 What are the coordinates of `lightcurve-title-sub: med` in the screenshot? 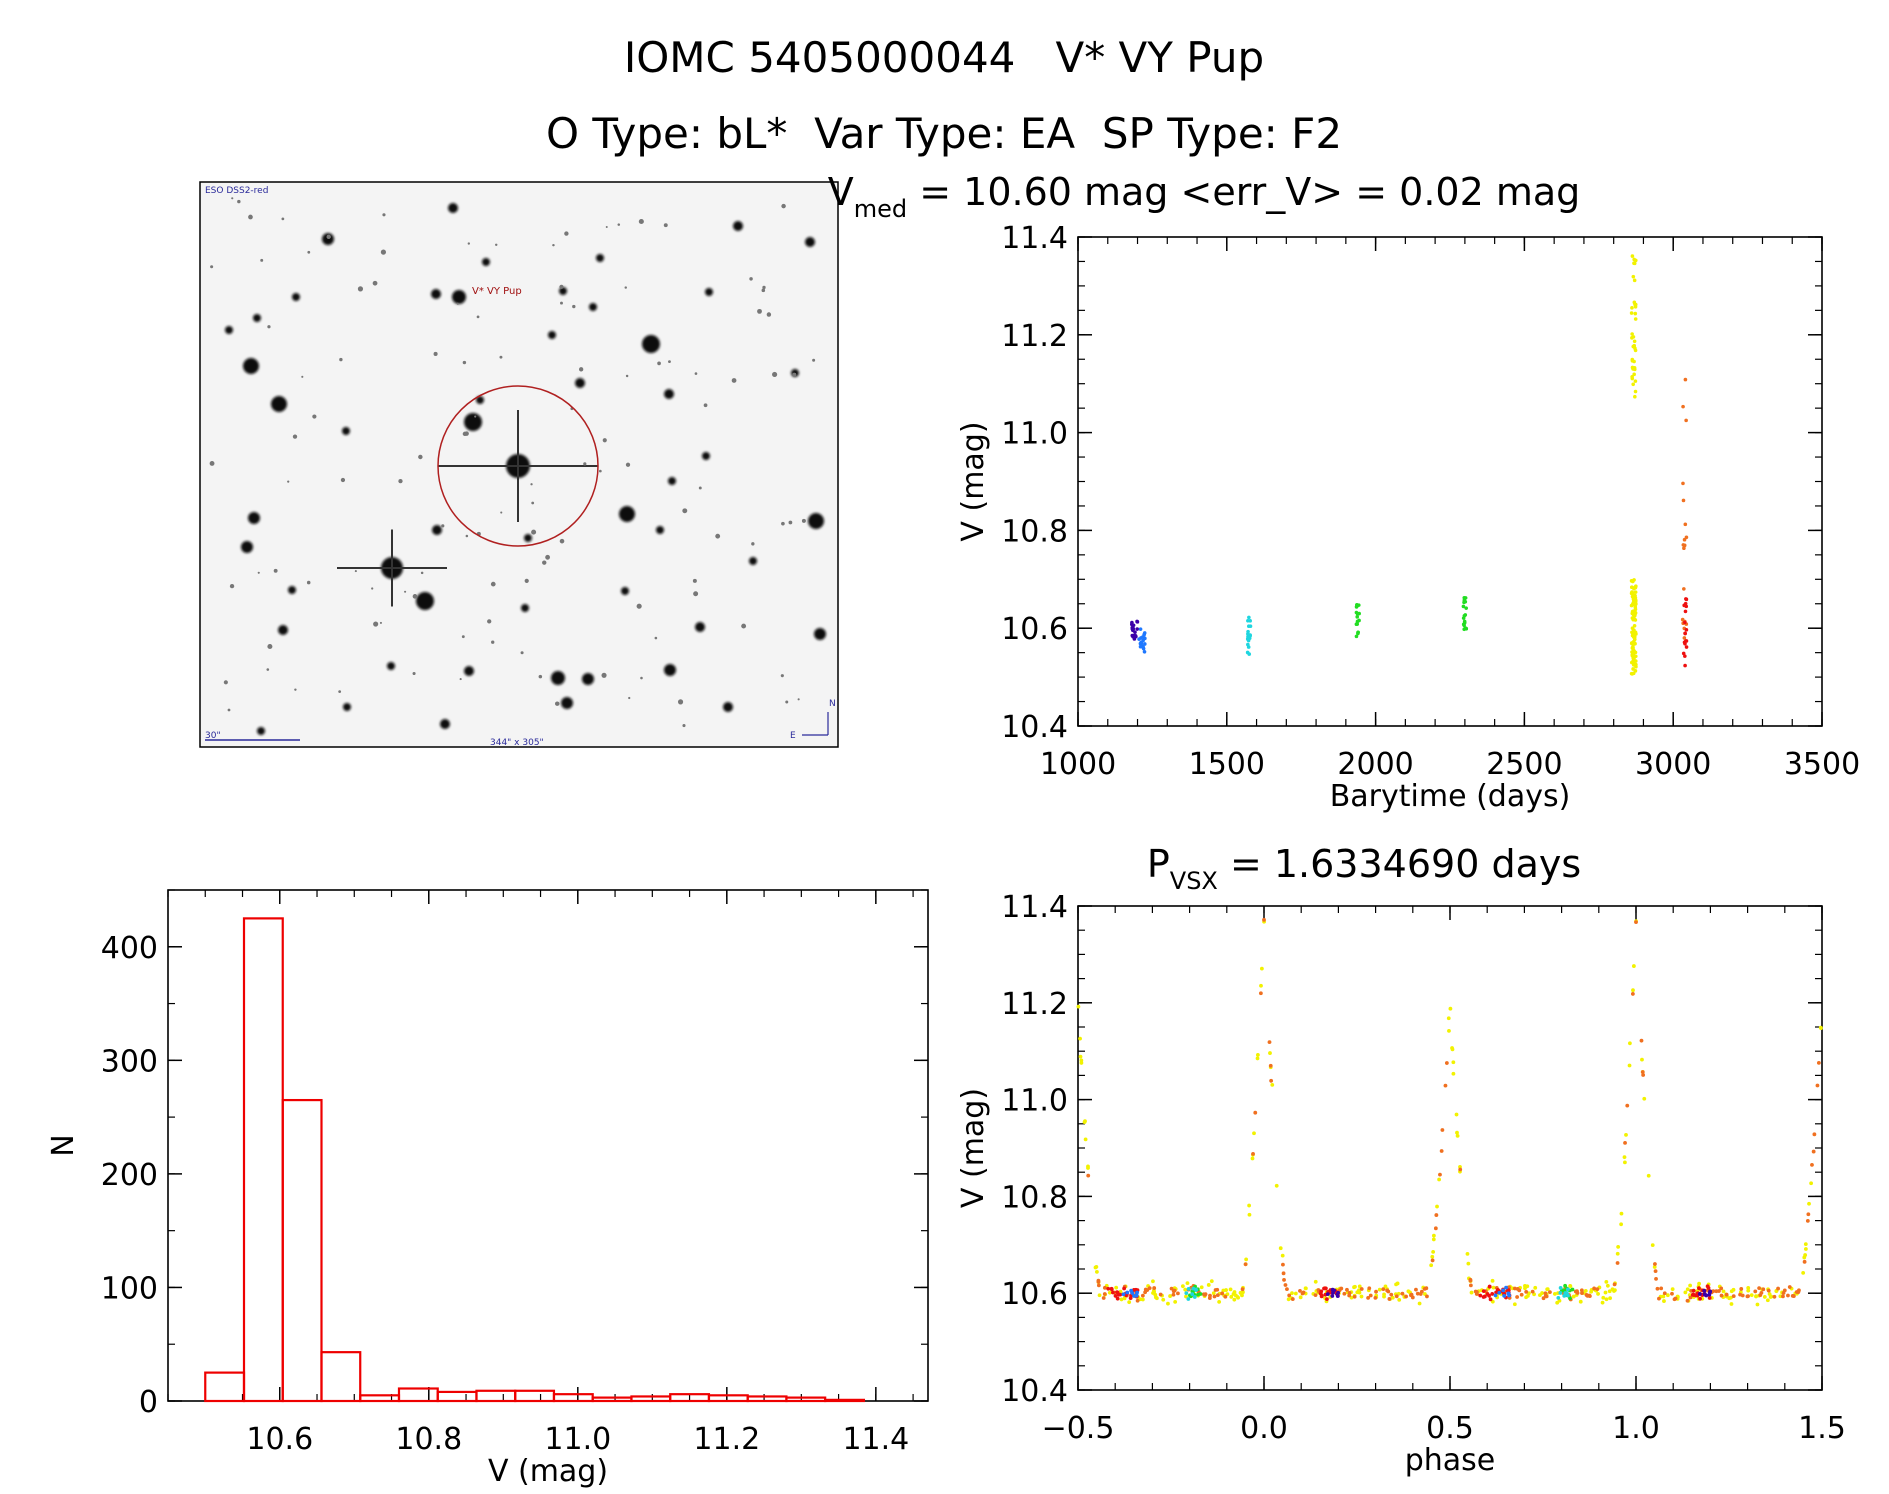 It's located at (880, 209).